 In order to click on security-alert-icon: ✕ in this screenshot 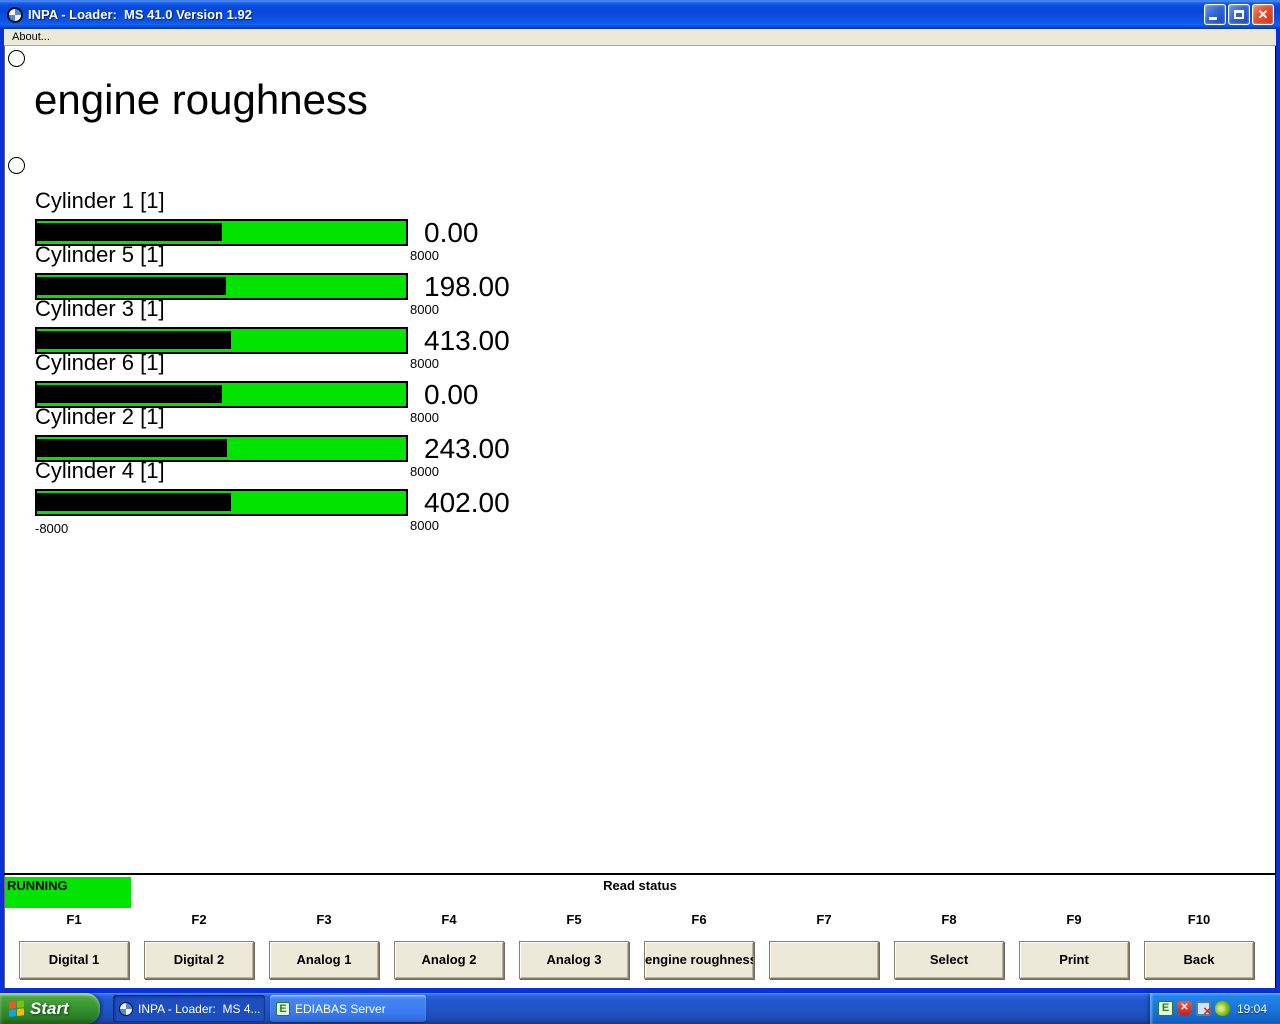, I will do `click(1184, 1008)`.